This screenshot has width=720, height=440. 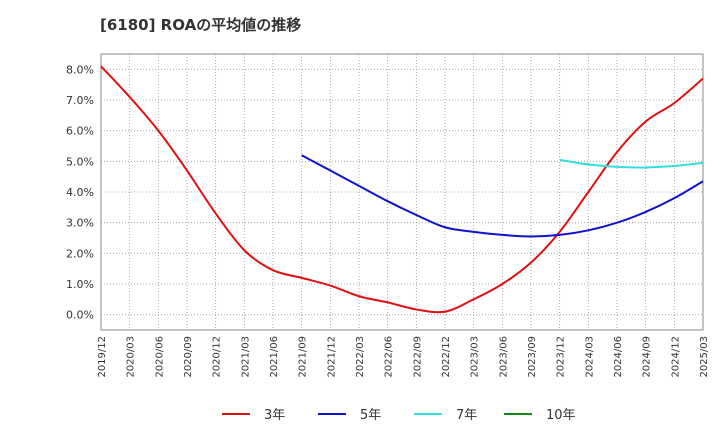 I want to click on x-tick-label: 2020/12, so click(x=217, y=357).